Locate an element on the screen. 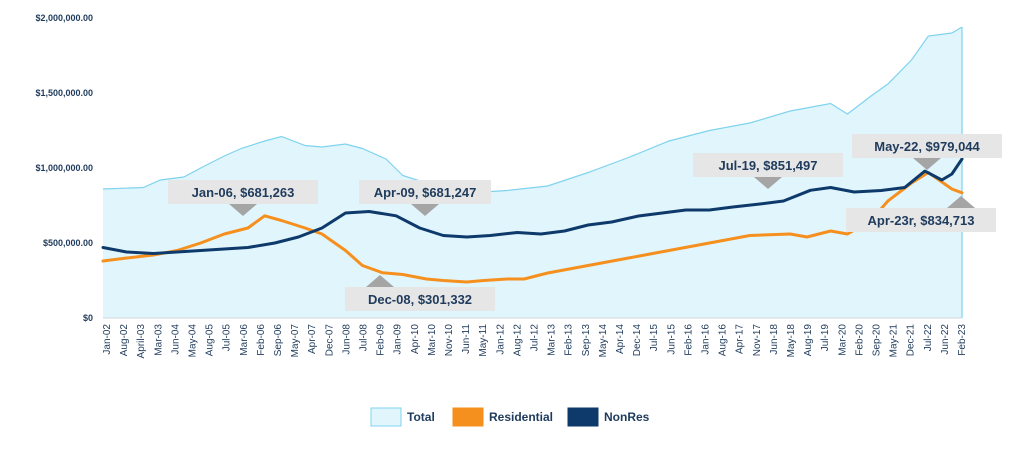 Image resolution: width=1024 pixels, height=455 pixels. callout-label: Jan-06, $681,263 is located at coordinates (243, 192).